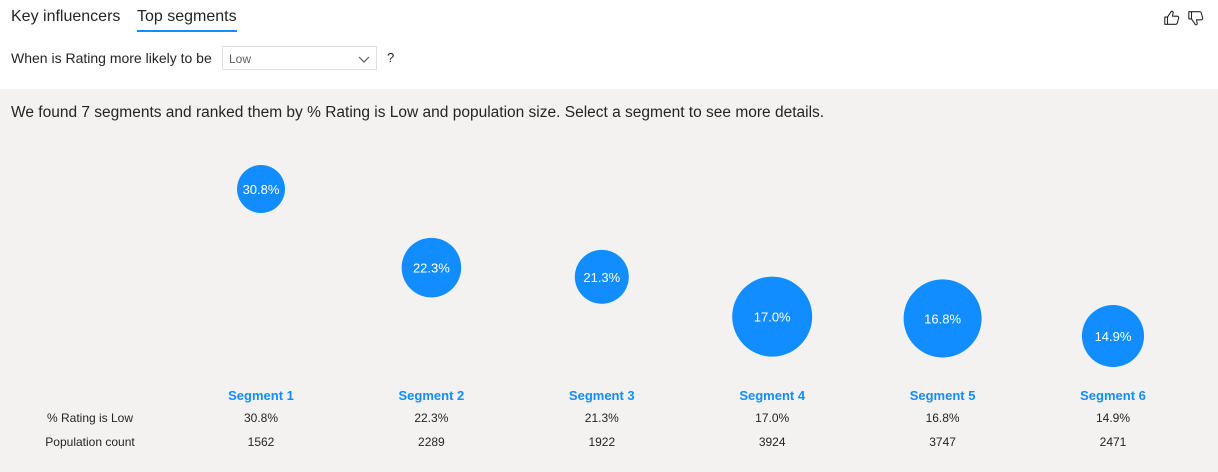  What do you see at coordinates (90, 442) in the screenshot?
I see `row-label-population: Population count` at bounding box center [90, 442].